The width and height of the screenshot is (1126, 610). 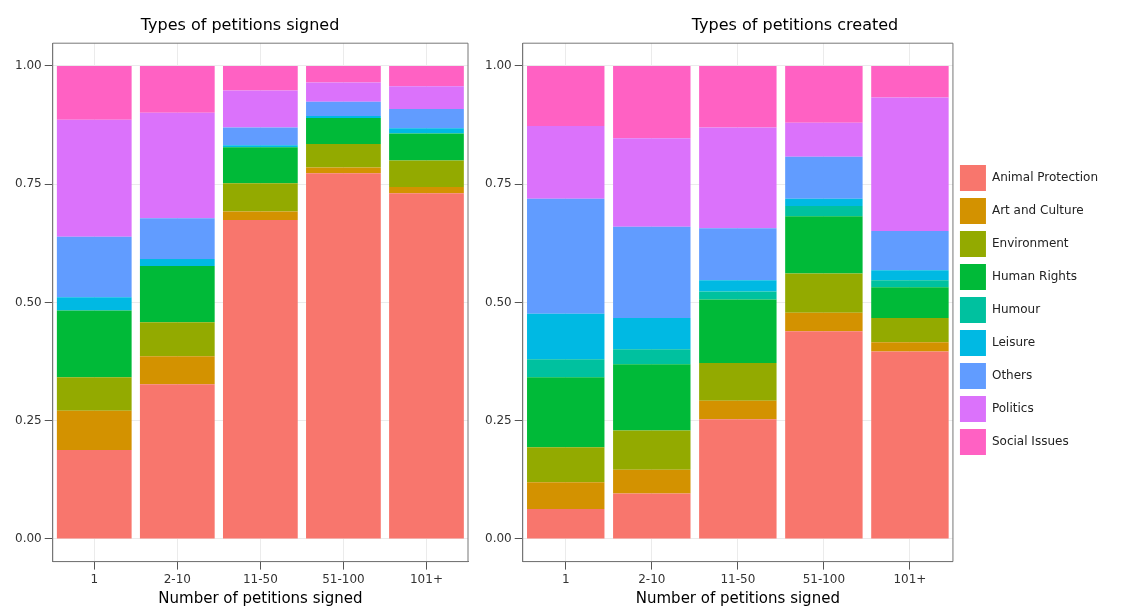 What do you see at coordinates (1030, 243) in the screenshot?
I see `legend-label: Environment` at bounding box center [1030, 243].